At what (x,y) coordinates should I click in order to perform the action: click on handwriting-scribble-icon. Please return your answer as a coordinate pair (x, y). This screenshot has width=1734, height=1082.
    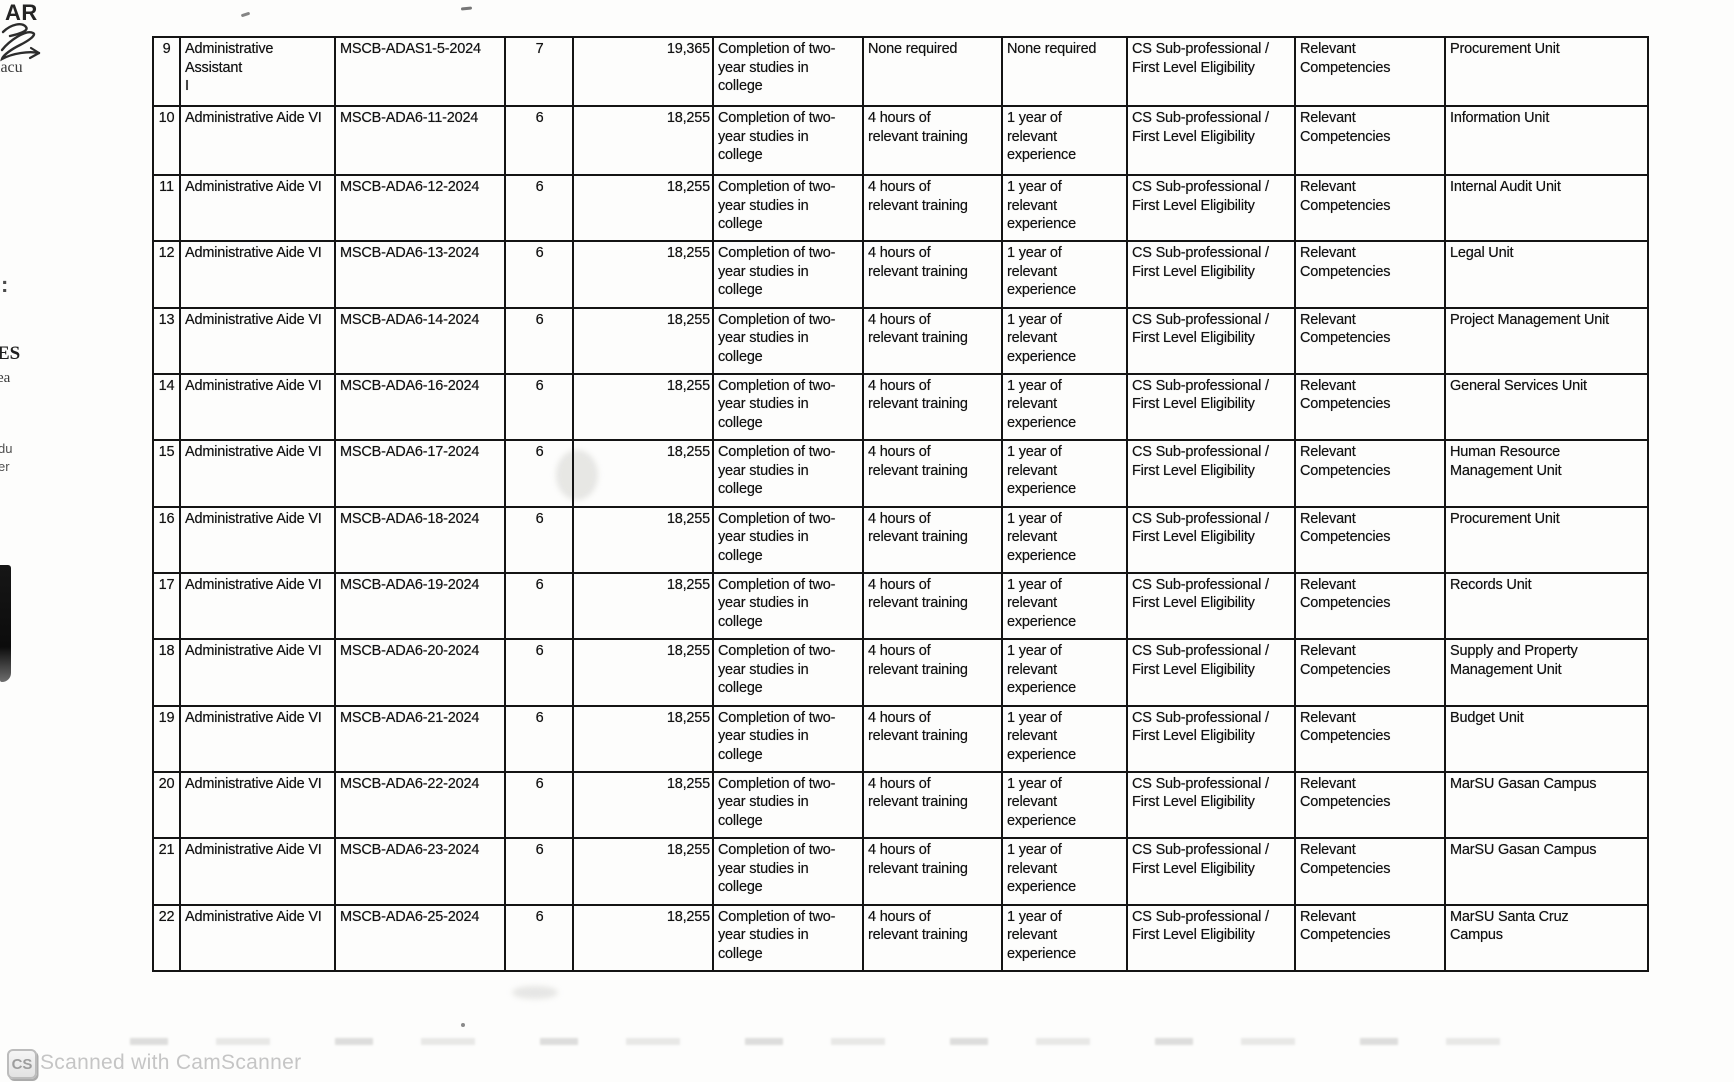
    Looking at the image, I should click on (20, 42).